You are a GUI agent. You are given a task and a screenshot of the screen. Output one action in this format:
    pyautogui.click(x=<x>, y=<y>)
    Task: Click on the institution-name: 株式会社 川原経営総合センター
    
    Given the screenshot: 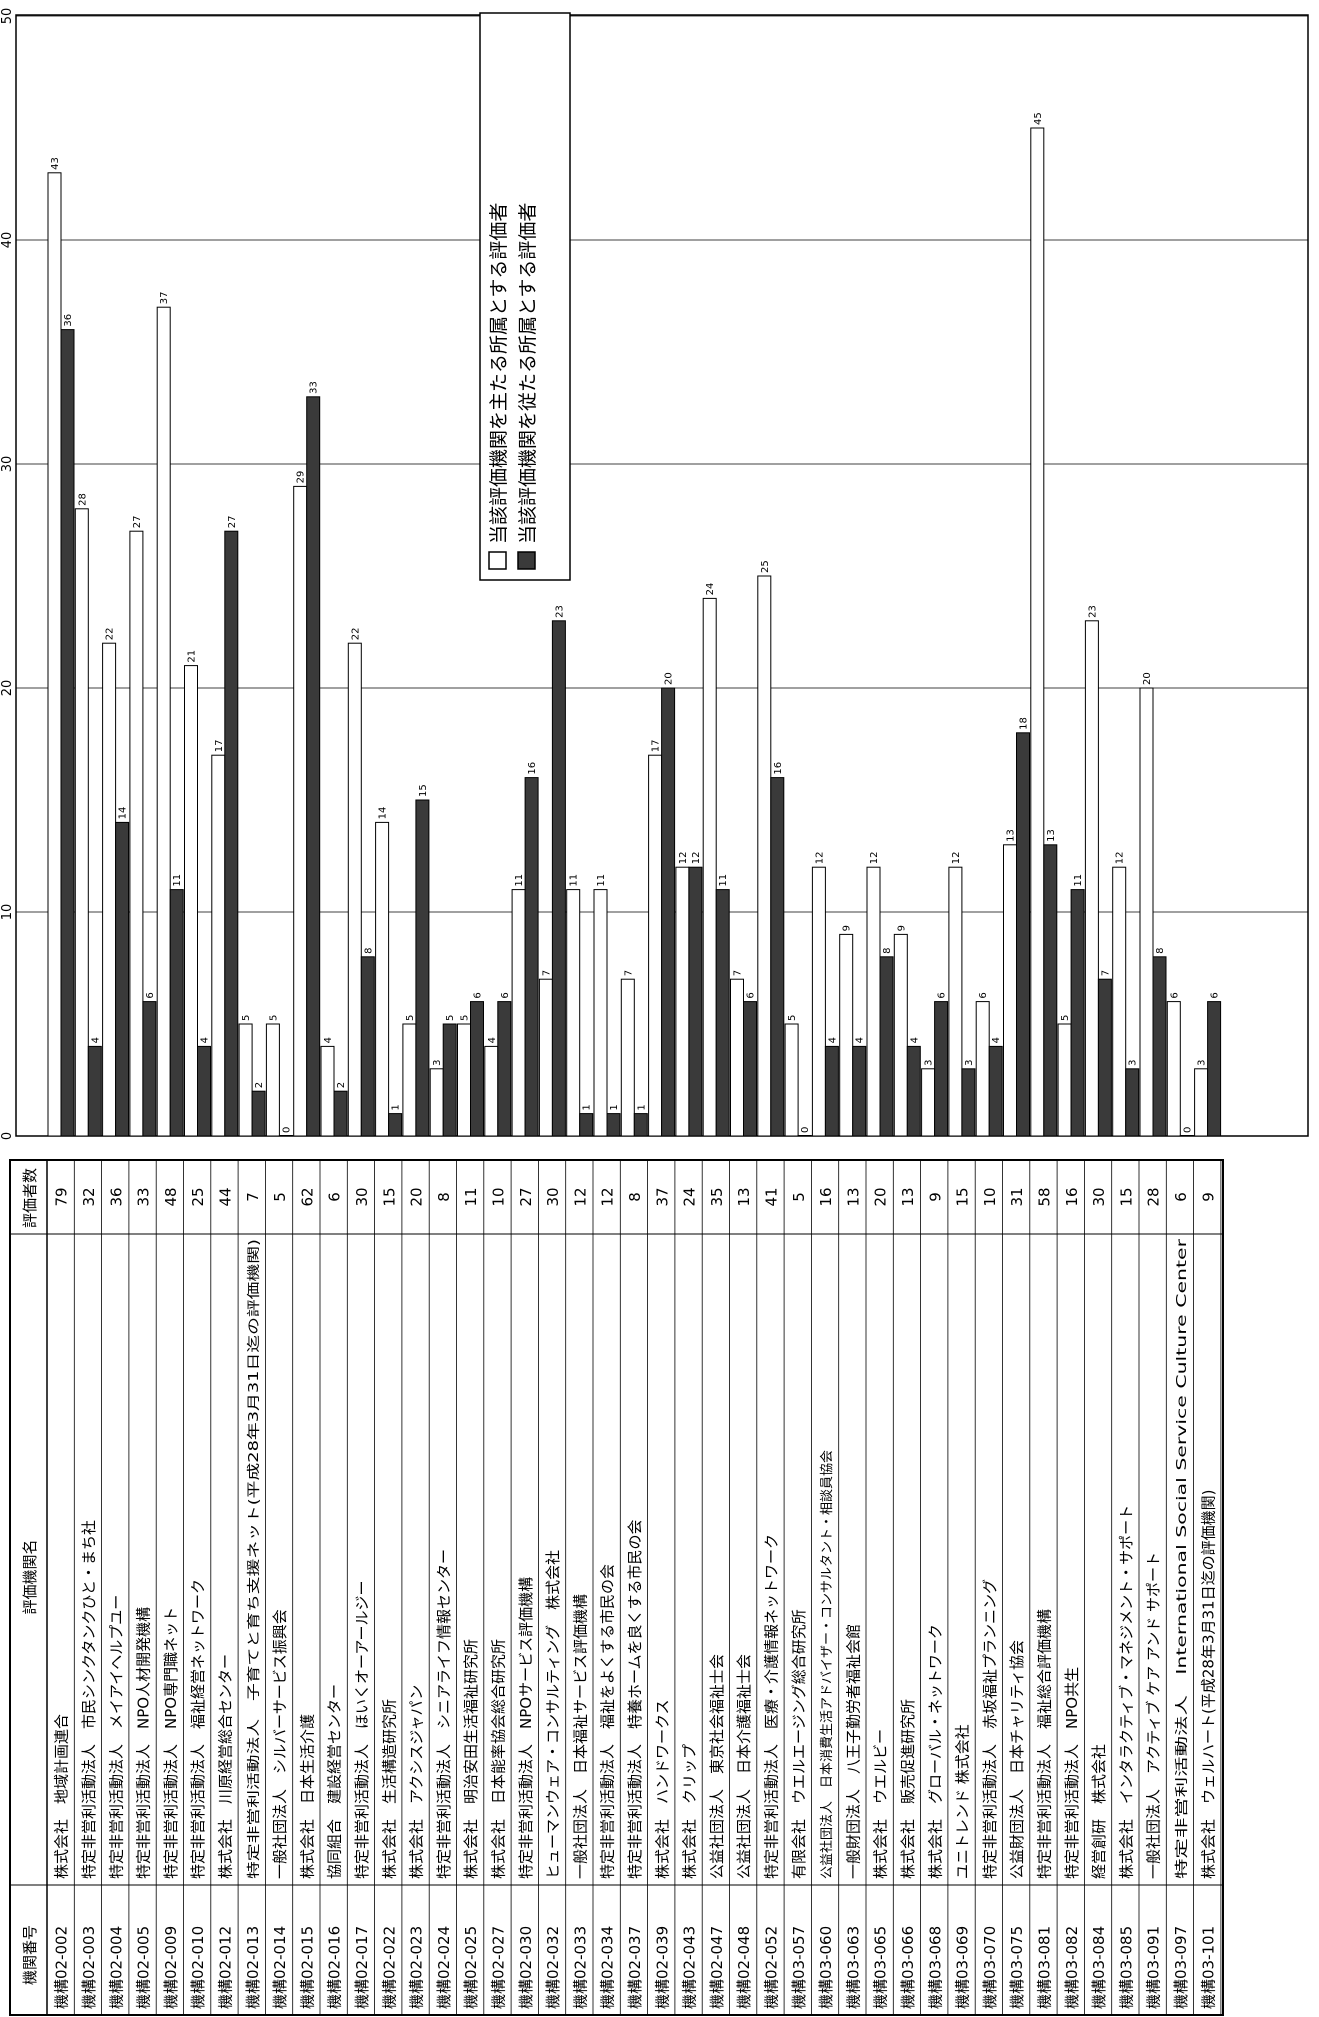 What is the action you would take?
    pyautogui.click(x=225, y=1766)
    